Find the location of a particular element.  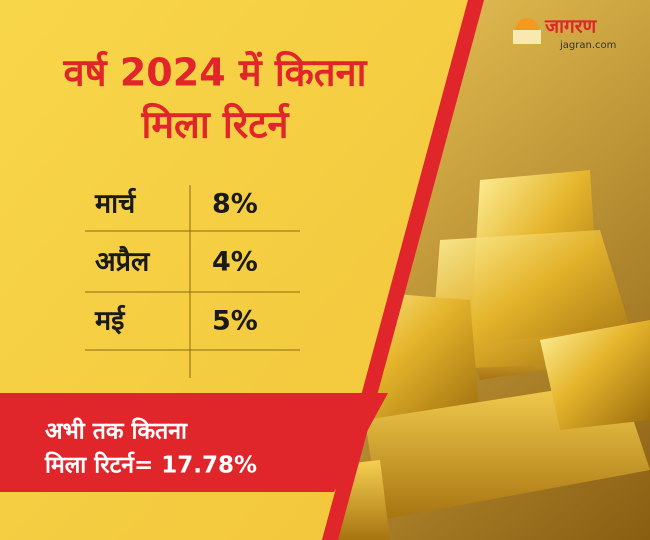

footer-line: अभी तक कितना is located at coordinates (116, 431).